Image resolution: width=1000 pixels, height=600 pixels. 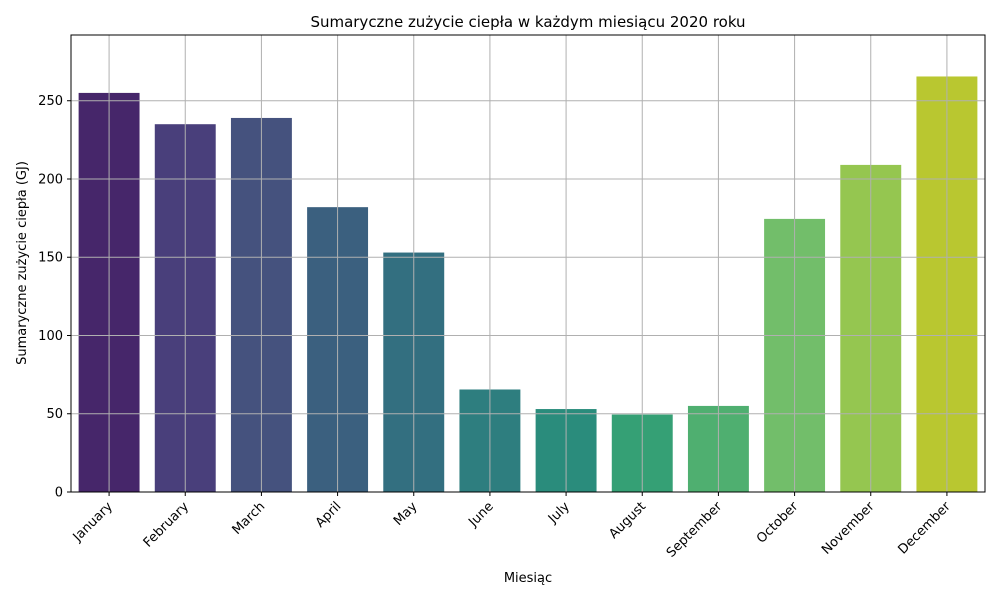 I want to click on x-tick-label: February, so click(x=167, y=525).